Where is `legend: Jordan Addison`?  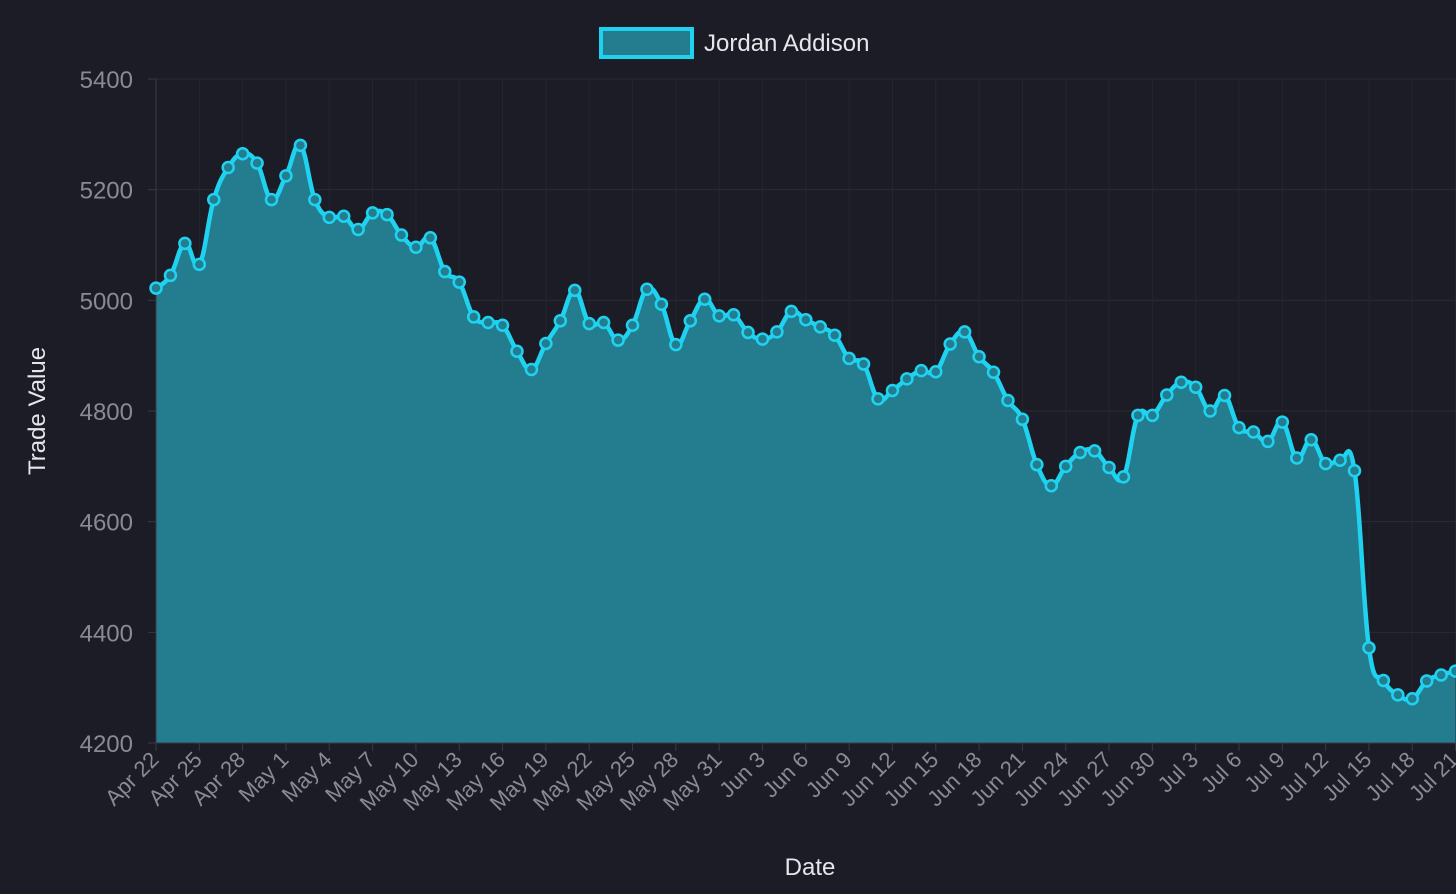 legend: Jordan Addison is located at coordinates (734, 43).